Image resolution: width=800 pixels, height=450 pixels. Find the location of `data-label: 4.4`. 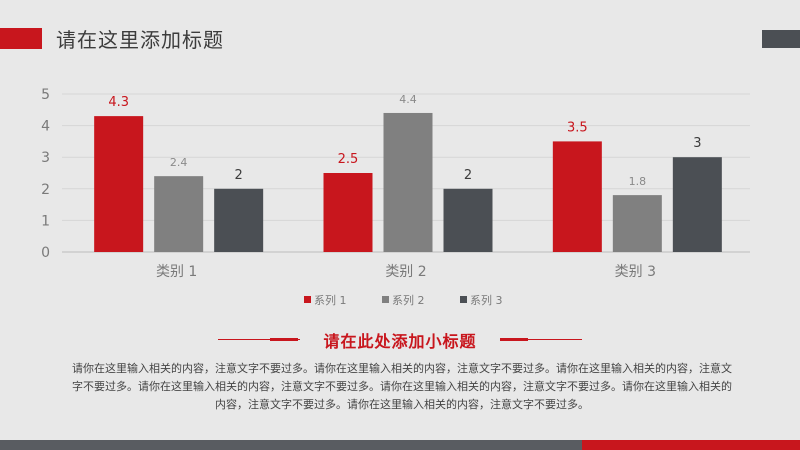

data-label: 4.4 is located at coordinates (408, 99).